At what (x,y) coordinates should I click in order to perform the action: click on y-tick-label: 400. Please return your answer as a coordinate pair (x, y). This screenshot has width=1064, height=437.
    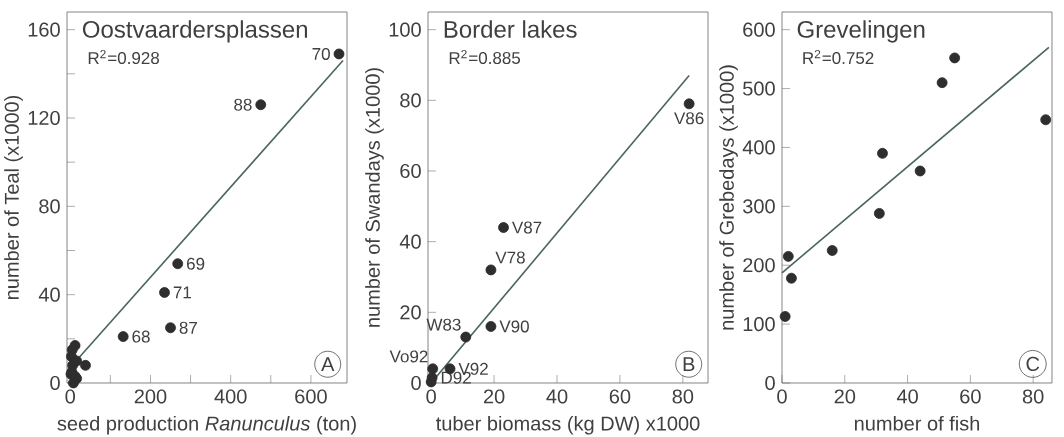
    Looking at the image, I should click on (758, 147).